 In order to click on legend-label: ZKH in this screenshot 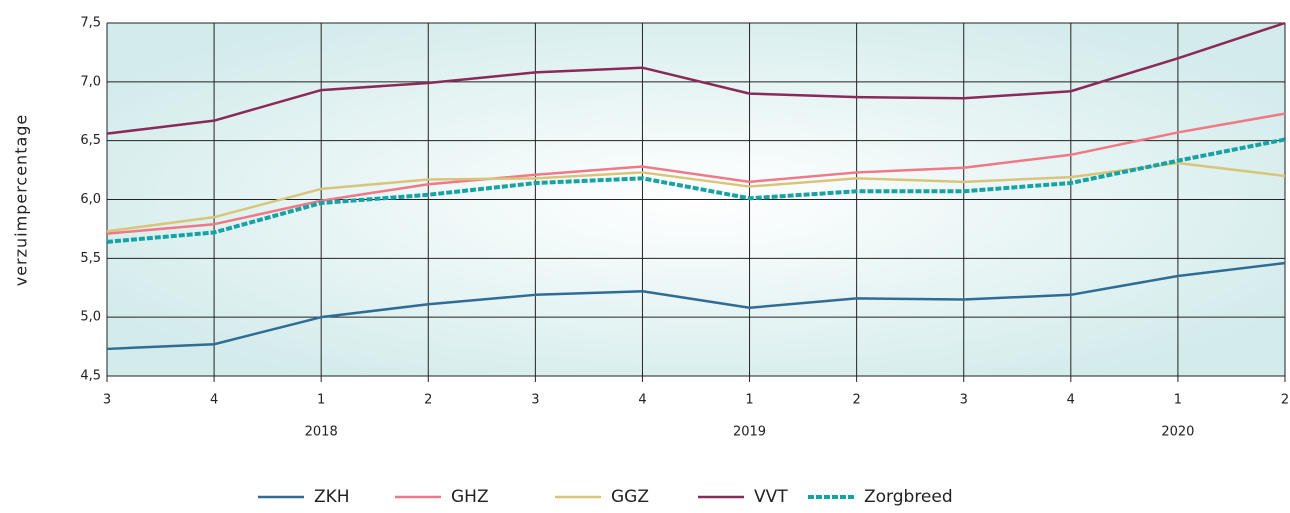, I will do `click(332, 497)`.